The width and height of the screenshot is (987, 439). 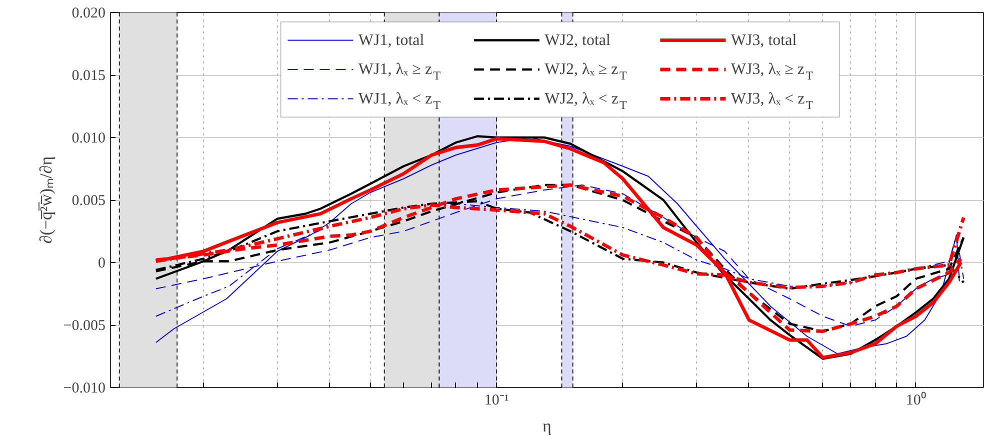 What do you see at coordinates (547, 426) in the screenshot?
I see `x-axis-title: η` at bounding box center [547, 426].